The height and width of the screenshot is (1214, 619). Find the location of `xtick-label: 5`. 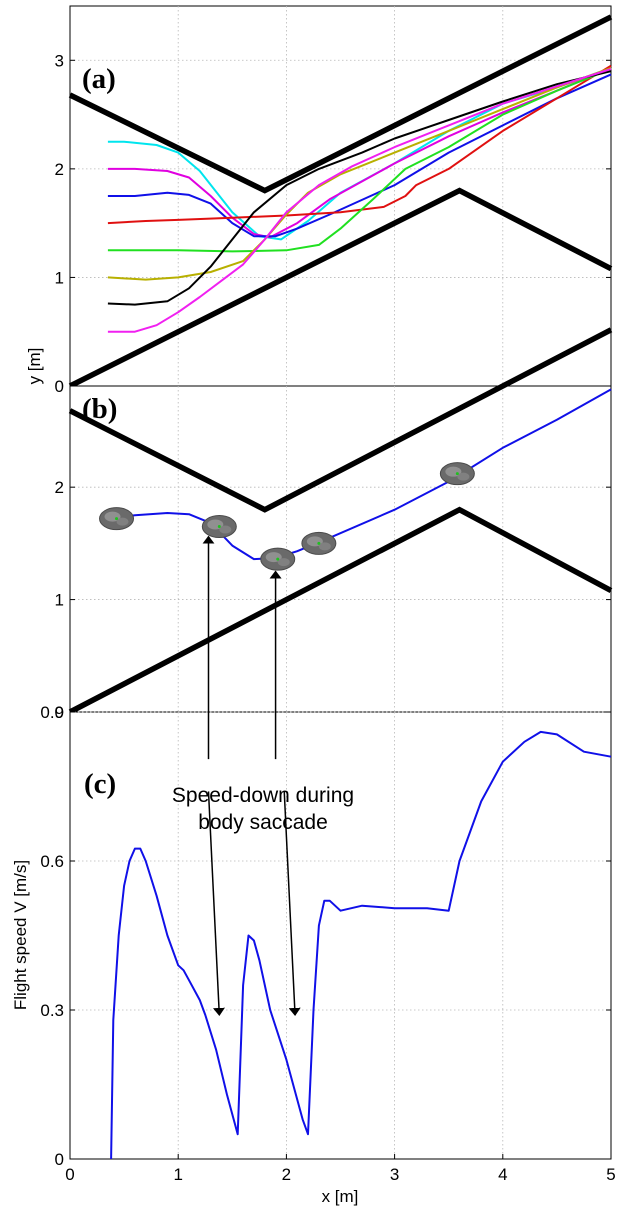

xtick-label: 5 is located at coordinates (610, 1174).